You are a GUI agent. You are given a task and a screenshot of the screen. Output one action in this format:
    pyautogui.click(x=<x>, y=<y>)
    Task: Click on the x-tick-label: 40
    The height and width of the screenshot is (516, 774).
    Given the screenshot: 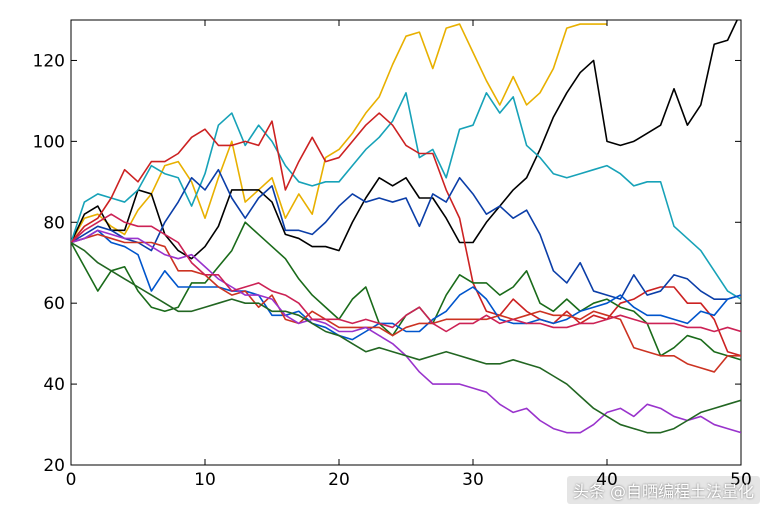 What is the action you would take?
    pyautogui.click(x=607, y=480)
    